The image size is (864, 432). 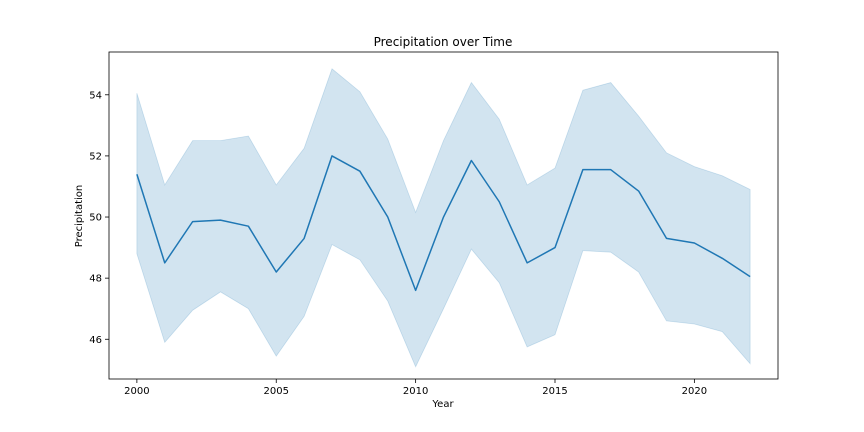 What do you see at coordinates (554, 391) in the screenshot?
I see `x-tick-label: 2015` at bounding box center [554, 391].